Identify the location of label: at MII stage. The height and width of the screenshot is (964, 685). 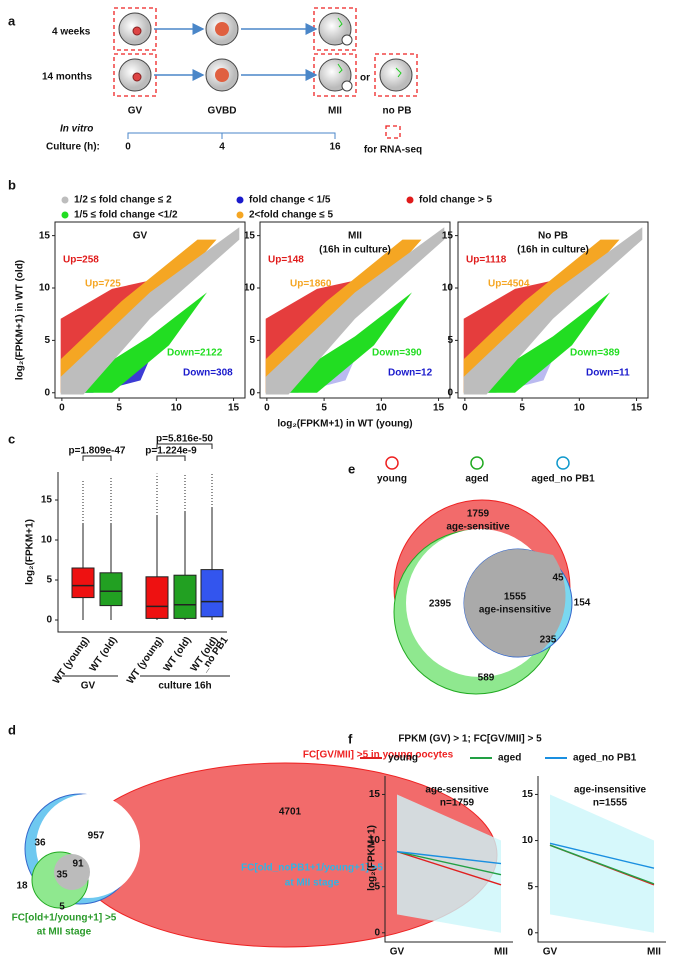
(312, 883).